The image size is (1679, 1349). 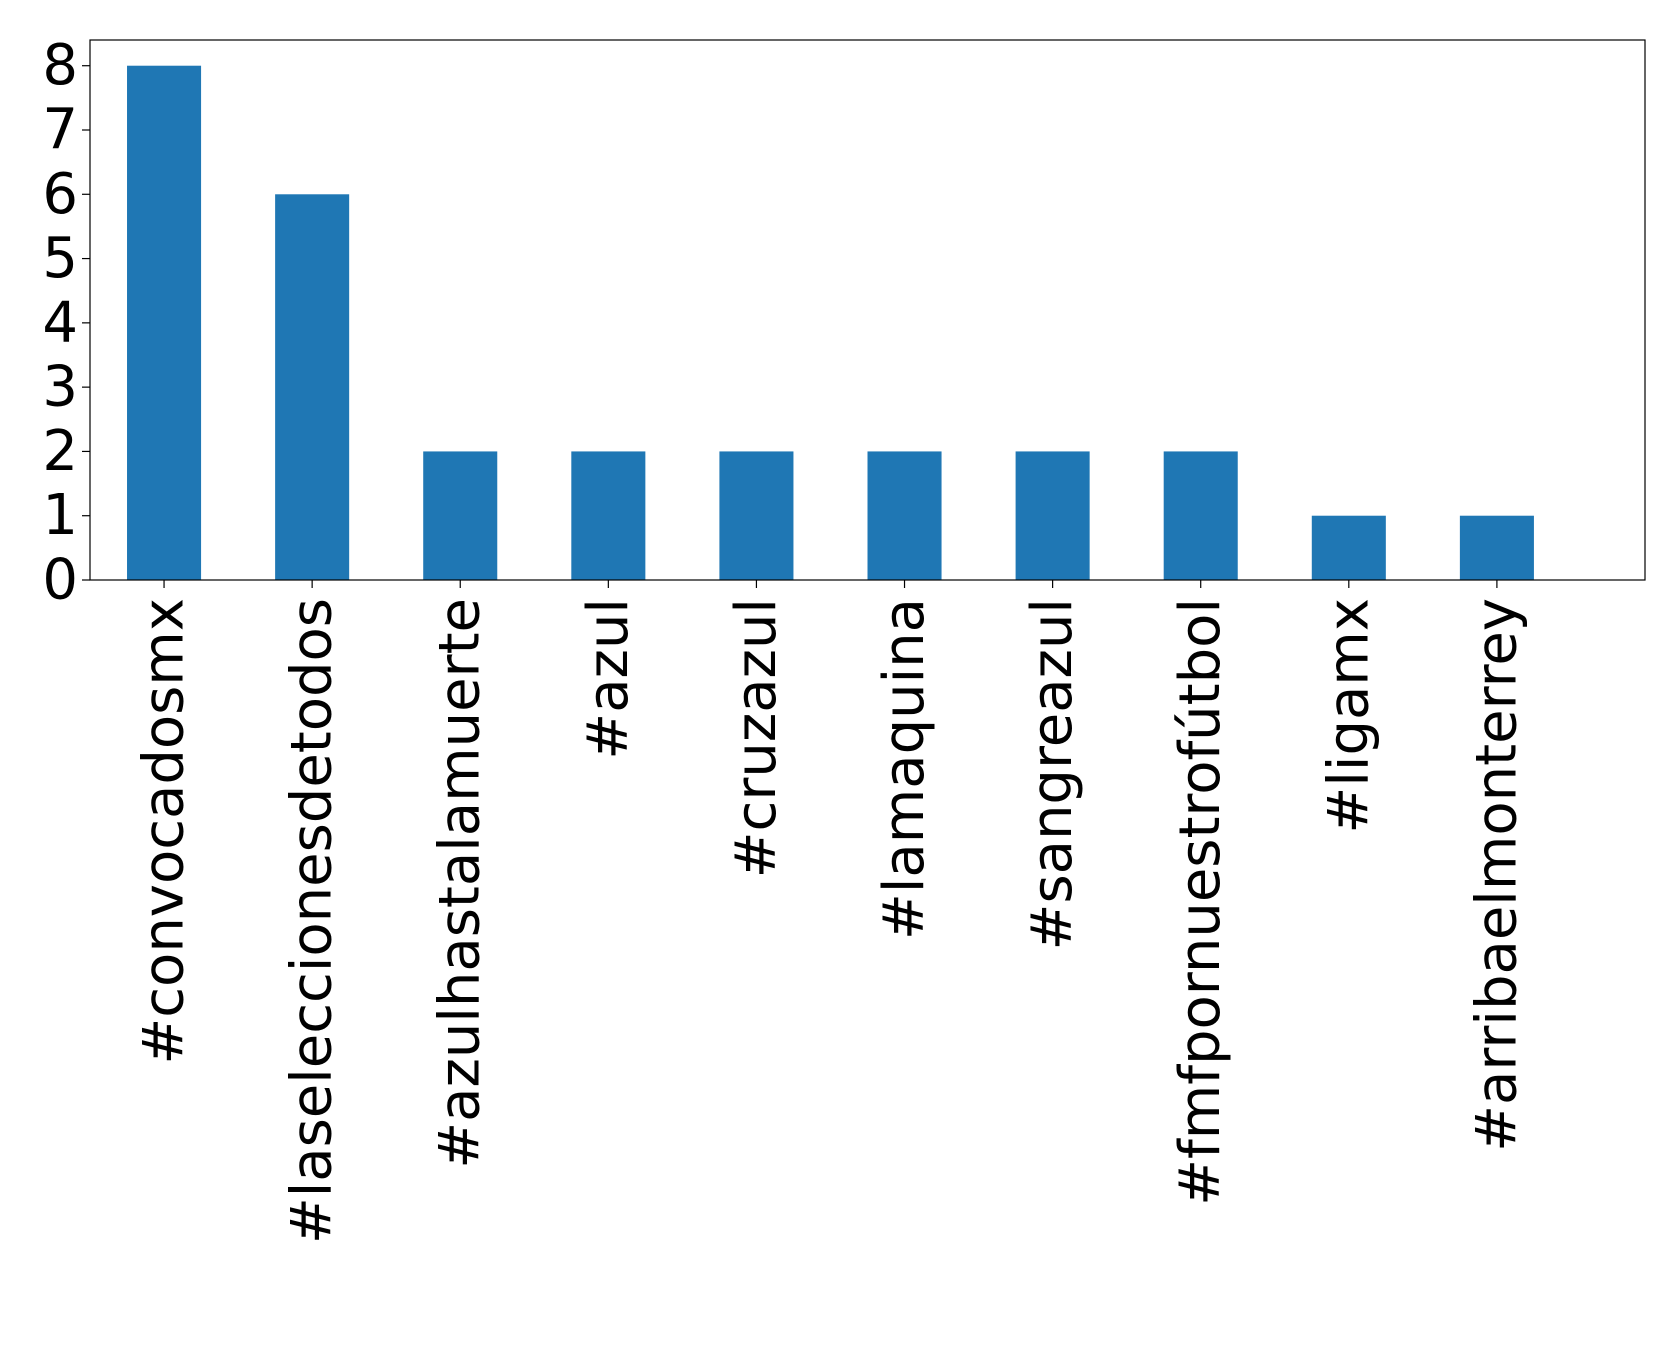 What do you see at coordinates (60, 515) in the screenshot?
I see `y-tick-label: 1` at bounding box center [60, 515].